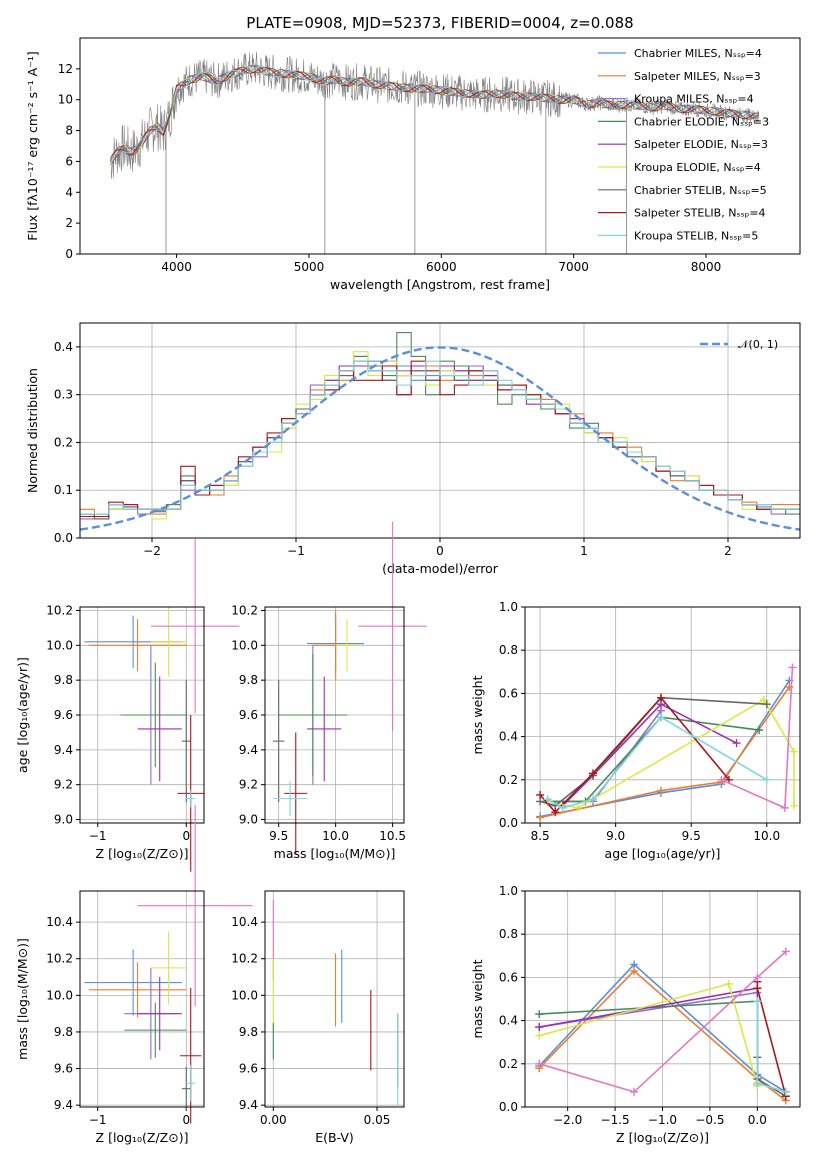 The width and height of the screenshot is (819, 1170). I want to click on z_weight-ylabel: mass weight, so click(477, 998).